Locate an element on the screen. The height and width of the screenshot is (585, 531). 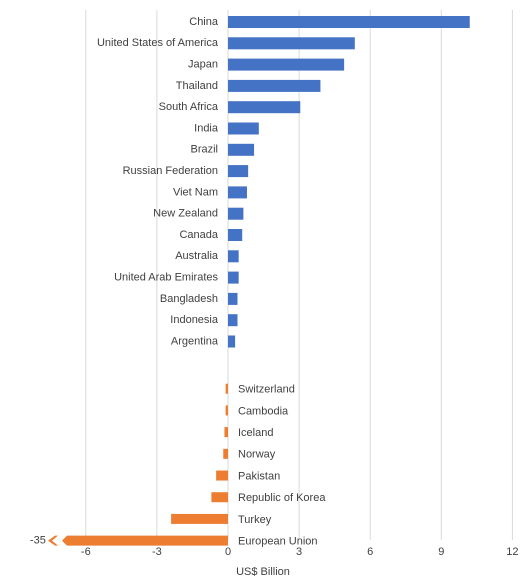
category-label: Republic of Korea is located at coordinates (282, 498).